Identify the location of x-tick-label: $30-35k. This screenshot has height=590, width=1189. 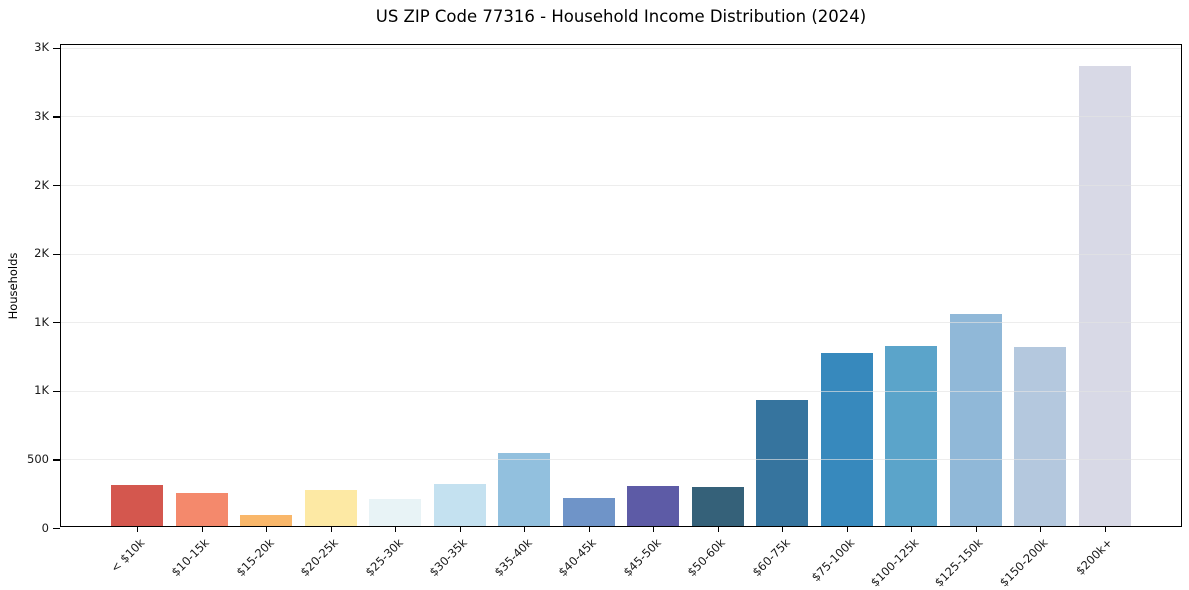
(448, 557).